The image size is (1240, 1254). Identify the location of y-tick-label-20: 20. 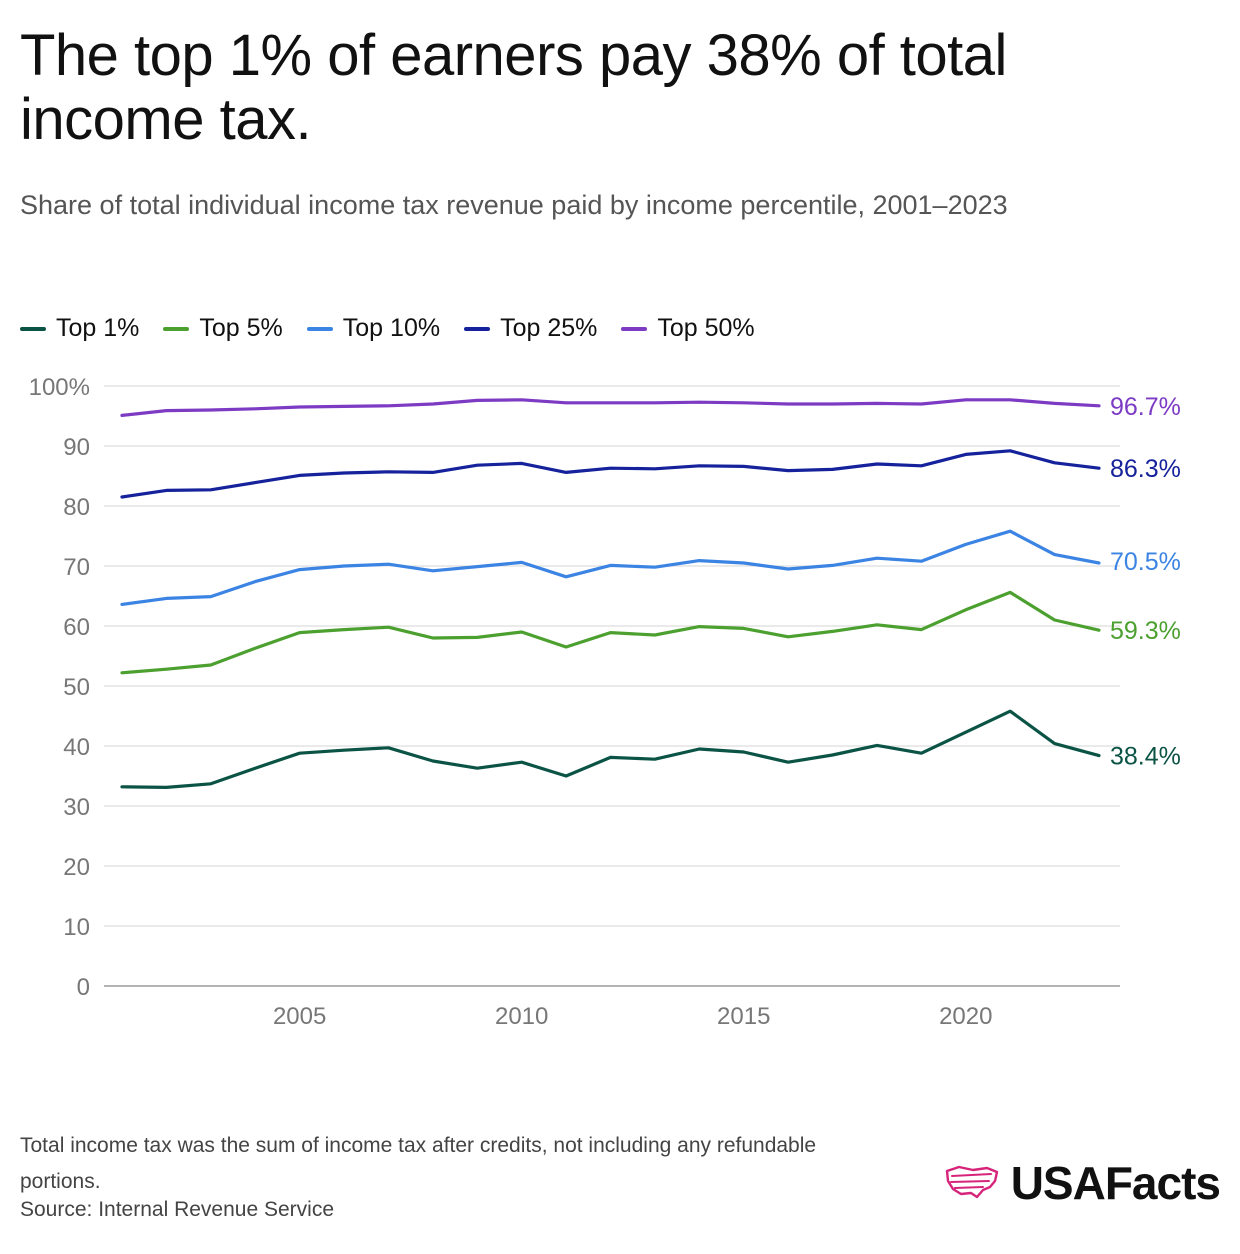
(76, 867).